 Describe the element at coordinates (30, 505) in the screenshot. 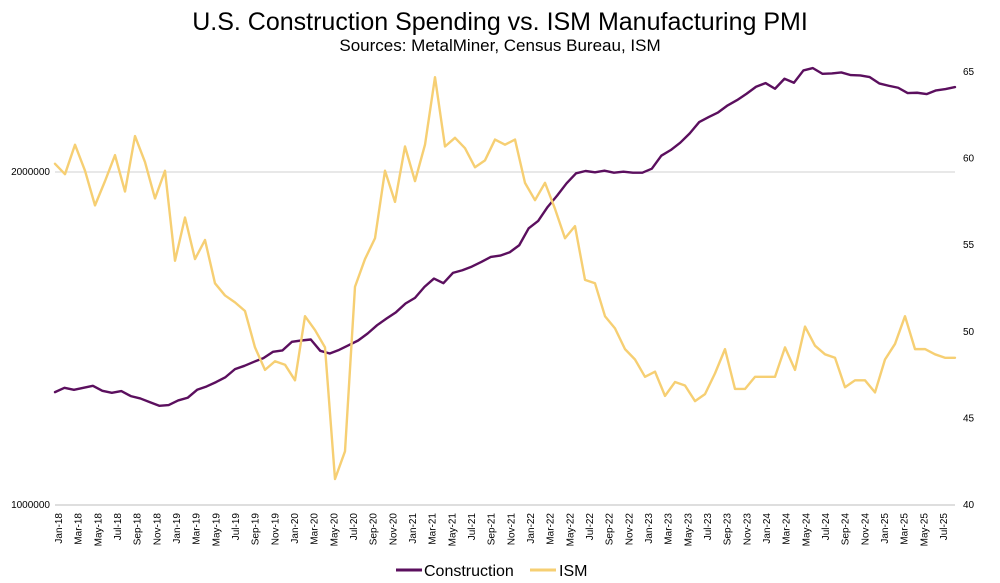

I see `y-left-tick-label: 1000000` at that location.